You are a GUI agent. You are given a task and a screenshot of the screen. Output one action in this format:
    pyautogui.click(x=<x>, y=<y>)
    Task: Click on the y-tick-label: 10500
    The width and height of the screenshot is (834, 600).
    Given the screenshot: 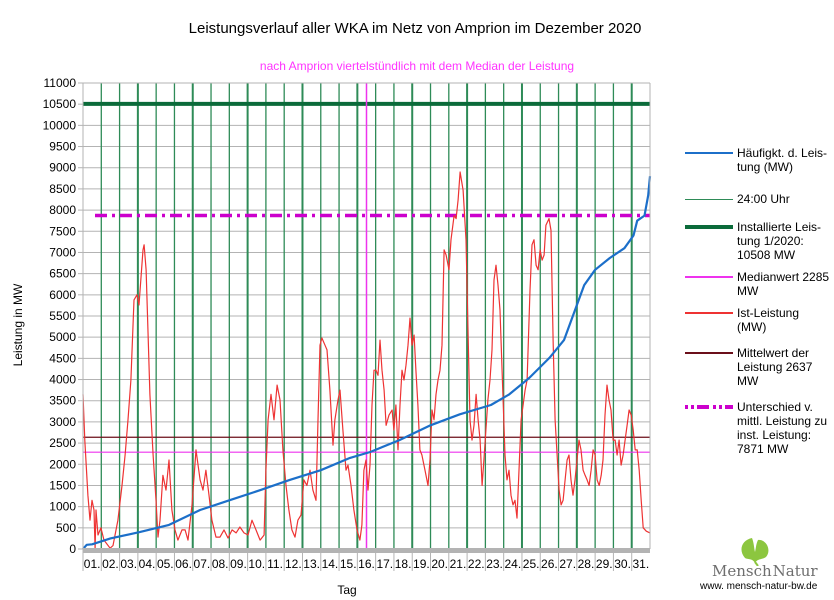 What is the action you would take?
    pyautogui.click(x=60, y=104)
    